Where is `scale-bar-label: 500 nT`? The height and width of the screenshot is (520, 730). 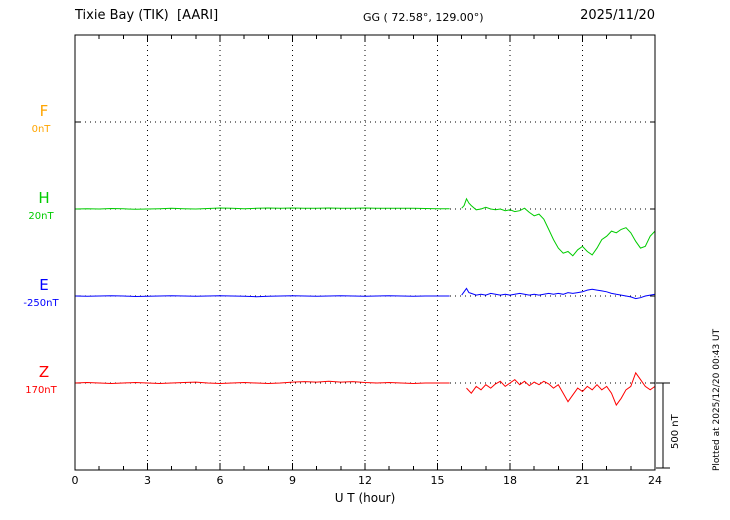
scale-bar-label: 500 nT is located at coordinates (675, 431).